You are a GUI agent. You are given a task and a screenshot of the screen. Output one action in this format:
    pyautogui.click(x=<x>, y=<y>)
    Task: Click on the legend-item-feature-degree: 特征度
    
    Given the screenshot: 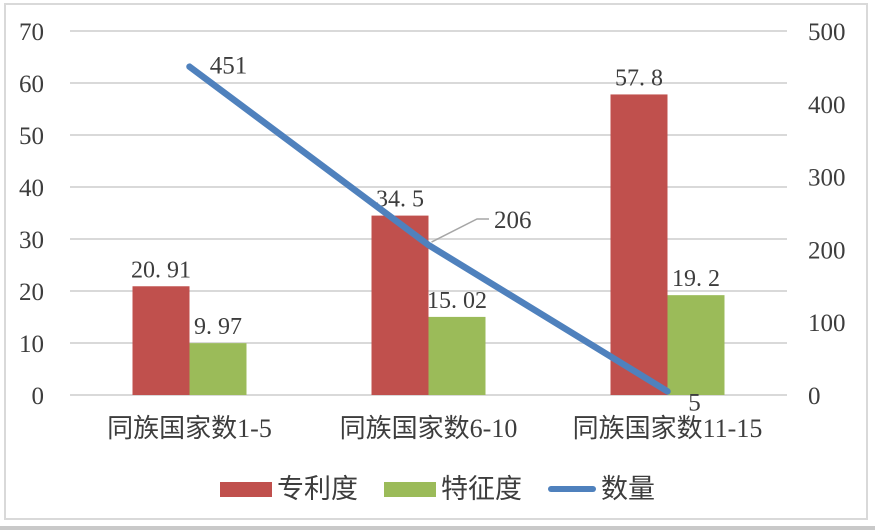 What is the action you would take?
    pyautogui.click(x=453, y=488)
    